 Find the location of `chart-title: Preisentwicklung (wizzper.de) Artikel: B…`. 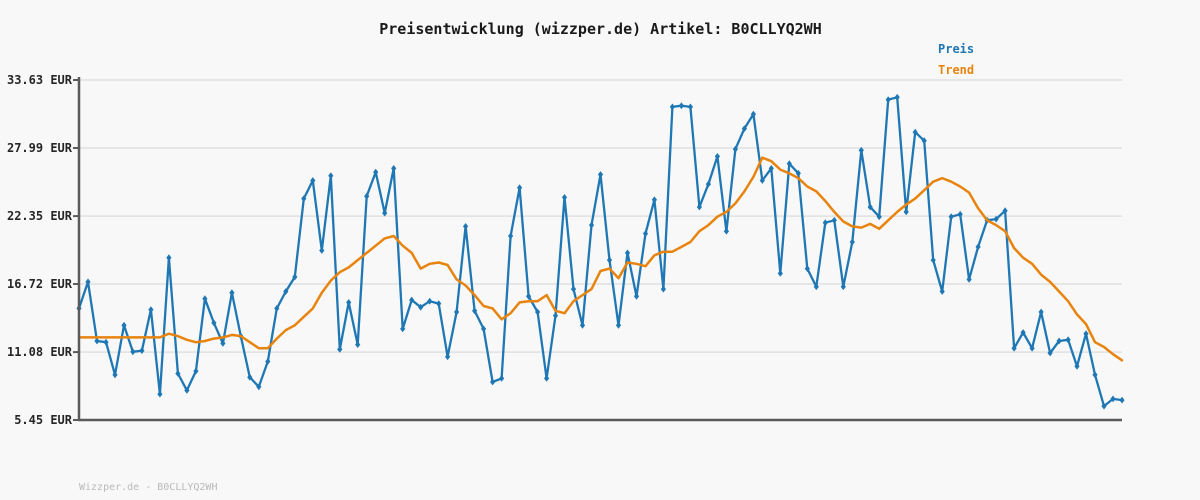

chart-title: Preisentwicklung (wizzper.de) Artikel: B… is located at coordinates (600, 29).